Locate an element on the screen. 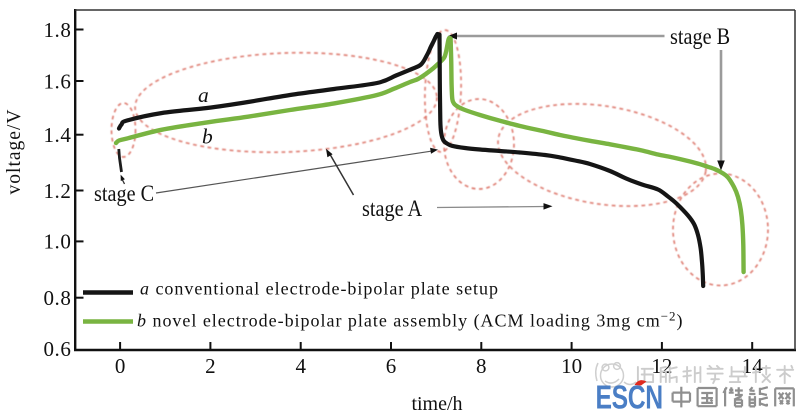 The height and width of the screenshot is (412, 800). svg-text: a is located at coordinates (203, 95).